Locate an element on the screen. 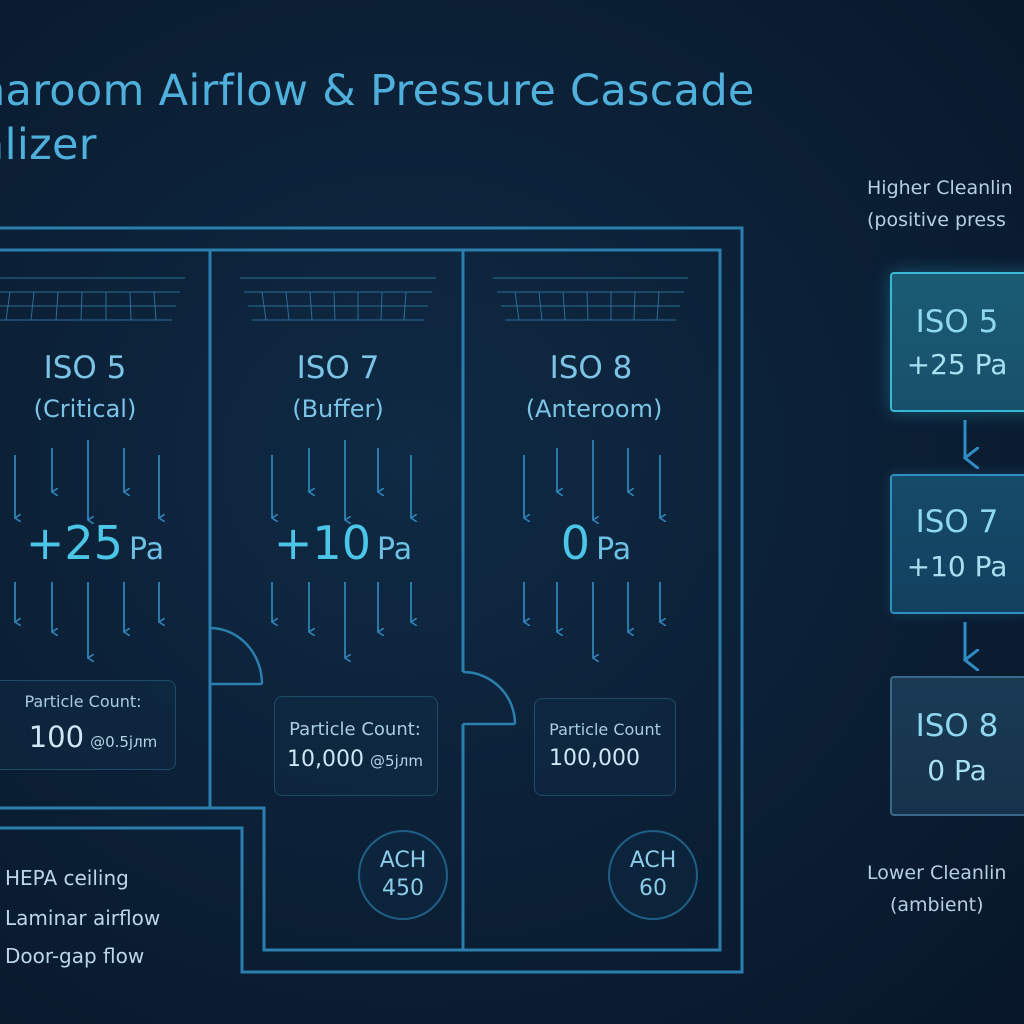  cascade-step-iso5-pressure: +25 Pa is located at coordinates (957, 364).